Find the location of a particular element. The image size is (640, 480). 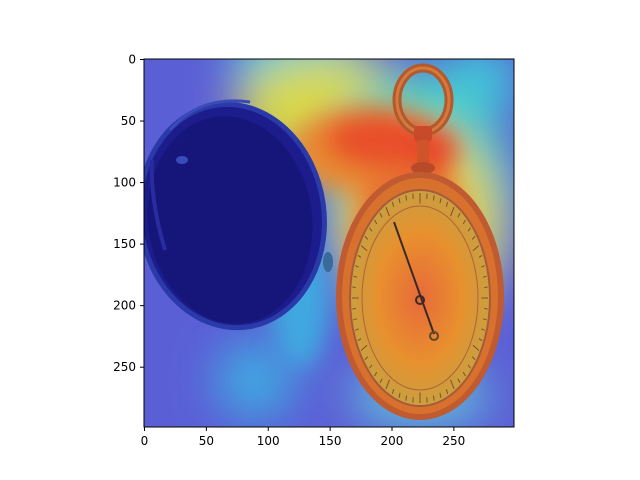

watch-cover is located at coordinates (238, 215).